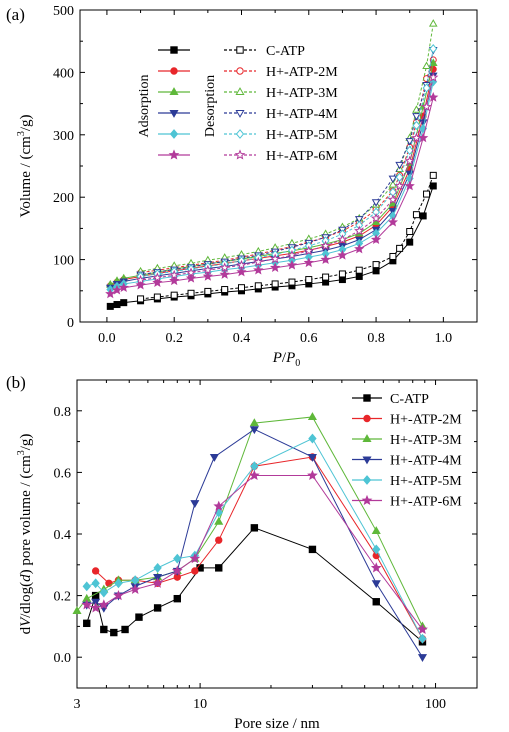 The height and width of the screenshot is (732, 509). Describe the element at coordinates (63, 658) in the screenshot. I see `y-tick-label-b: 0.0` at that location.